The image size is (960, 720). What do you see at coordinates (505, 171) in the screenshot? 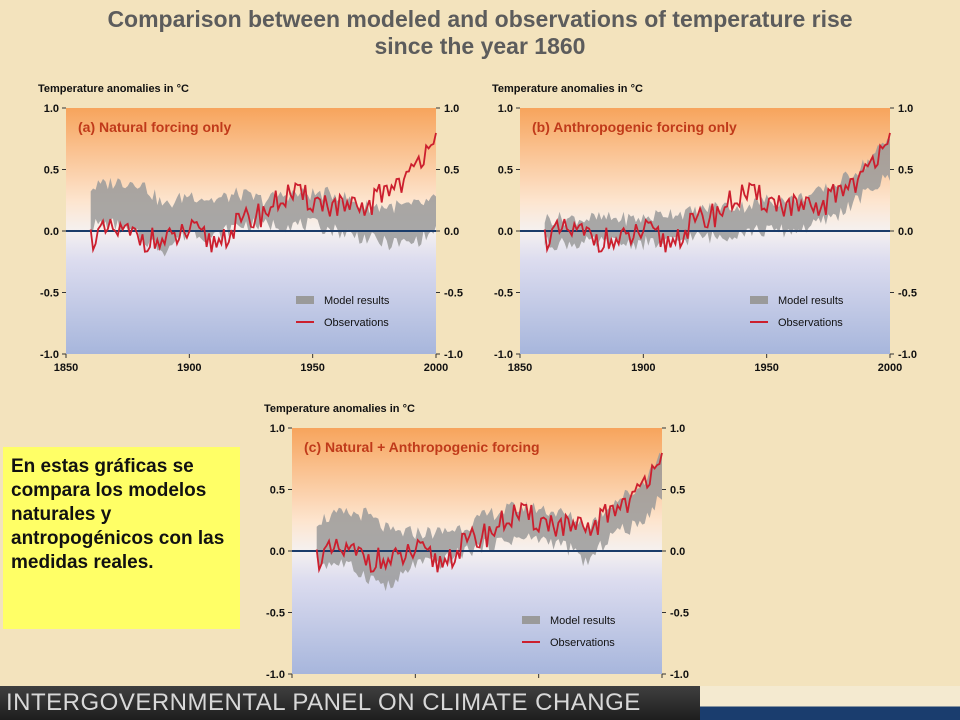
I see `chart-b-ytick-label-left: 0.5` at bounding box center [505, 171].